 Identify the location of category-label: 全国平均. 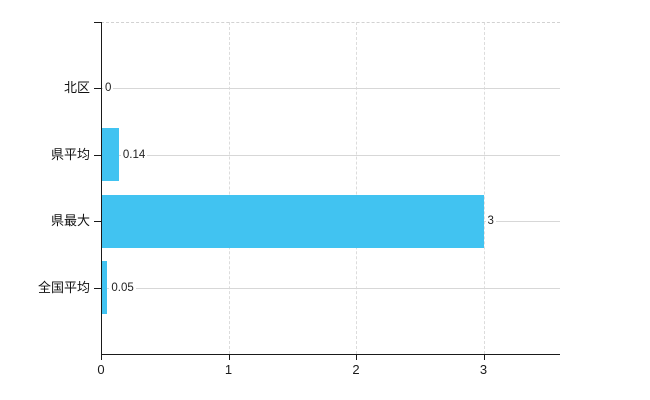
(63, 287).